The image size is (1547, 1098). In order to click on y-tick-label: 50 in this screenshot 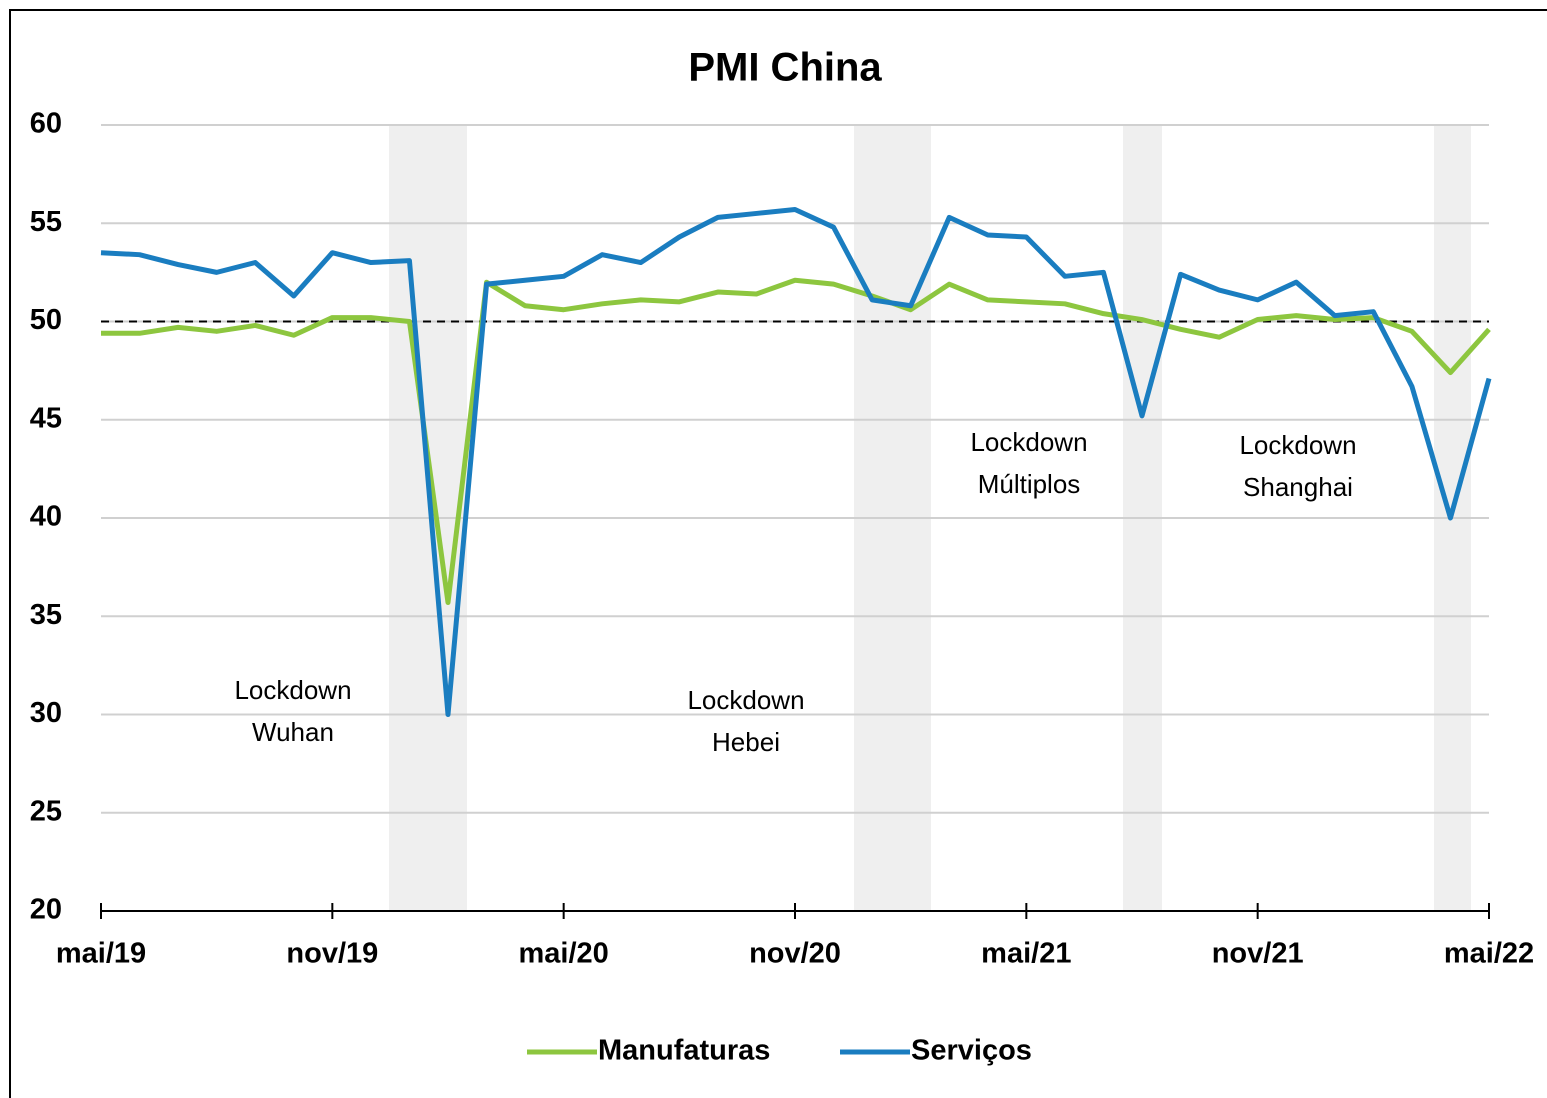, I will do `click(46, 320)`.